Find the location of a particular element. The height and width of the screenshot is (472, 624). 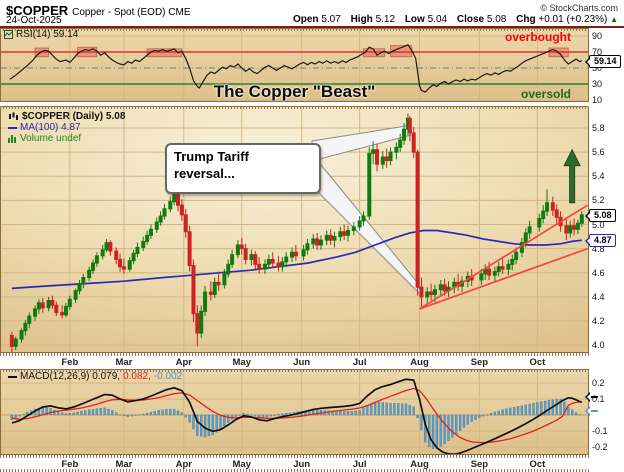

ma-line-icon is located at coordinates (12, 127).